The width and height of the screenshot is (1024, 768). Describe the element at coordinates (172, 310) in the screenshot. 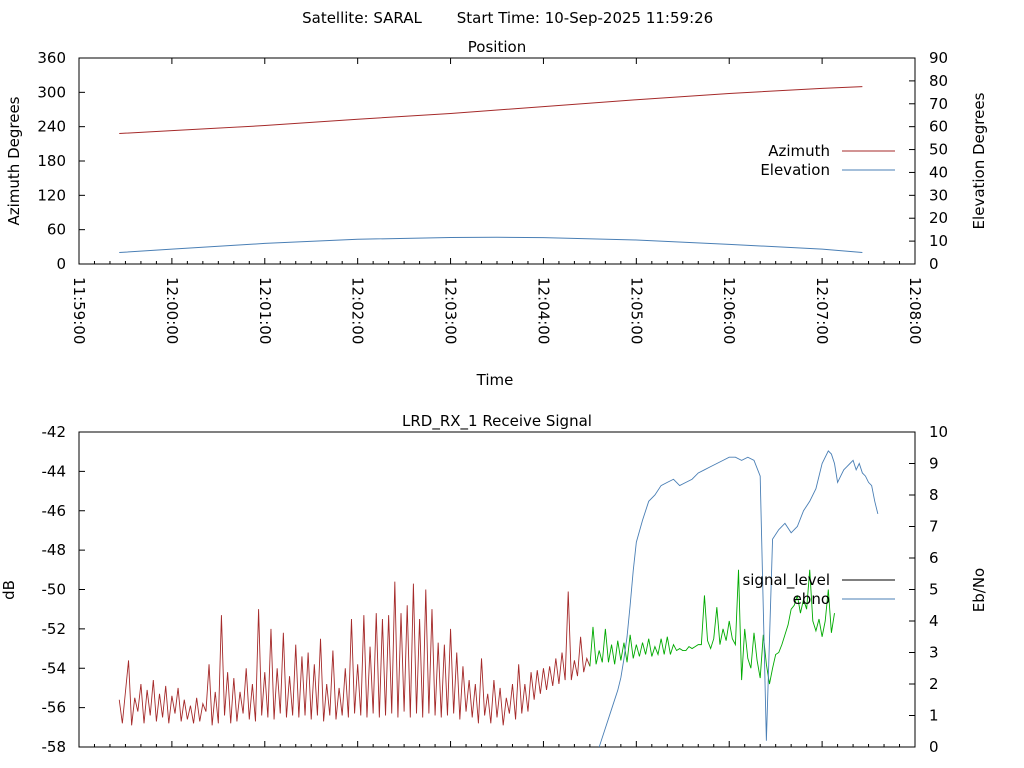

I see `position-x-tick-label: 12:00:00` at that location.